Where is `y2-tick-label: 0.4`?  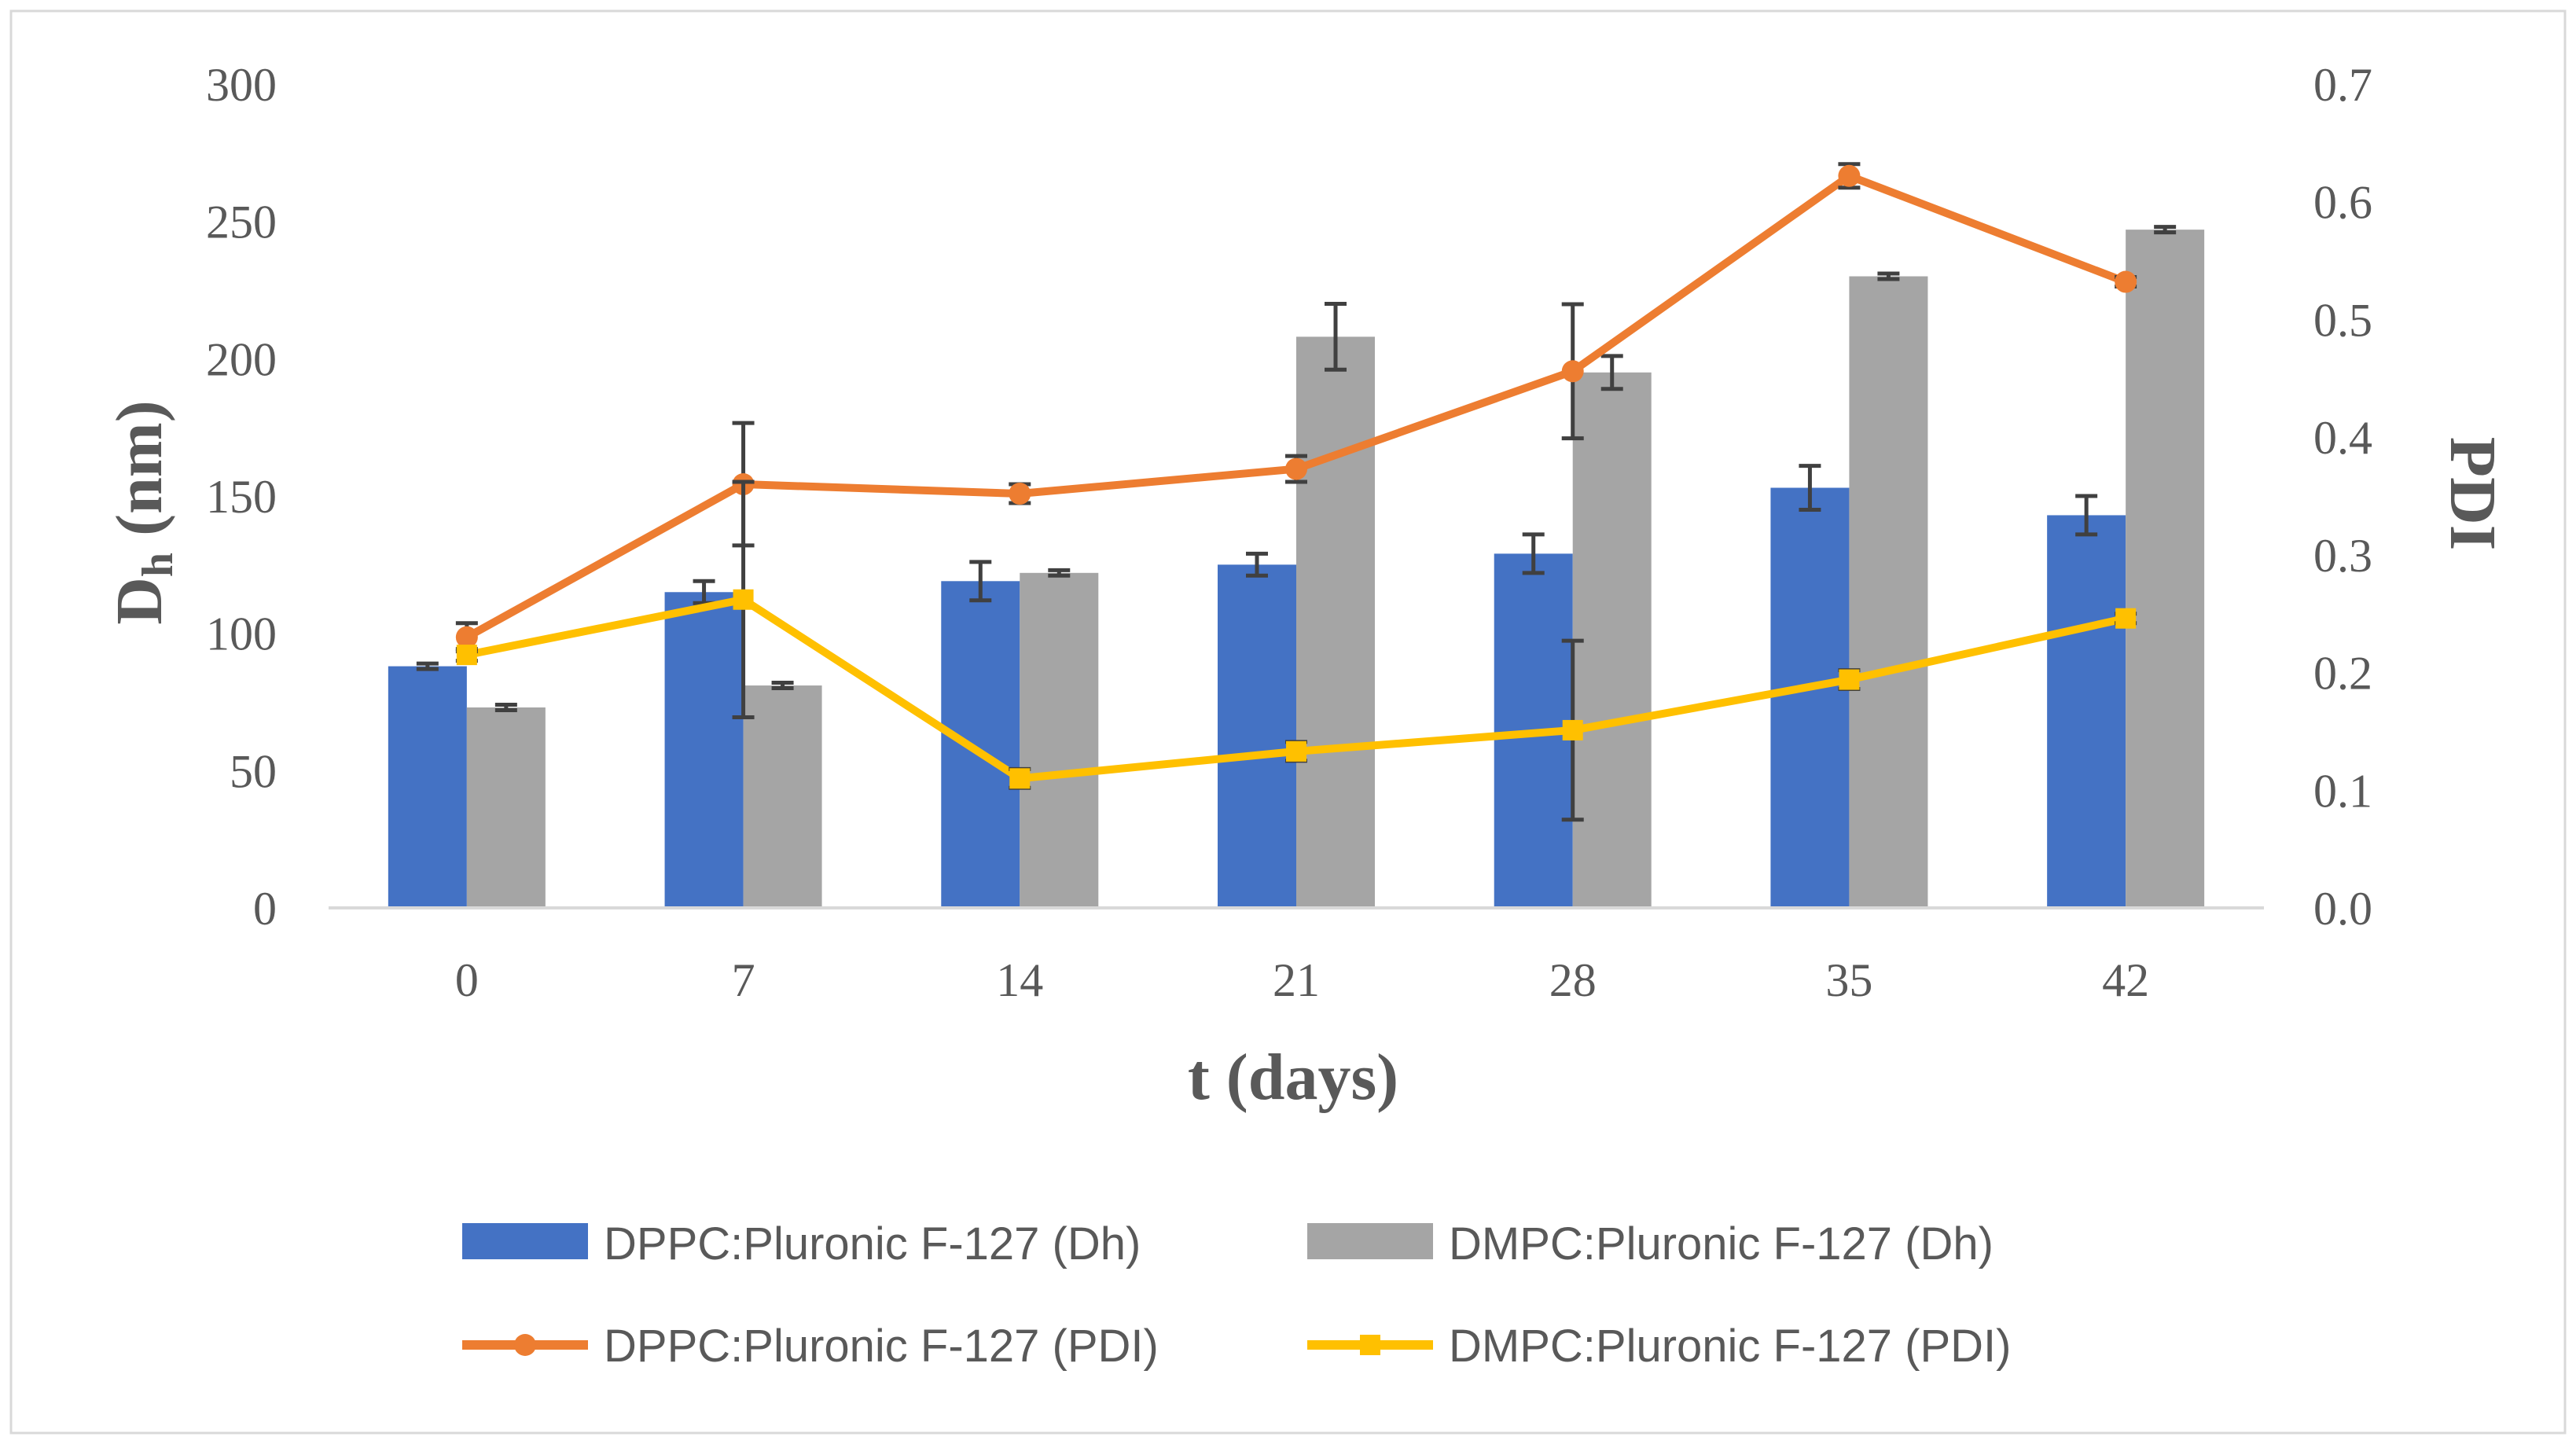 y2-tick-label: 0.4 is located at coordinates (2342, 438).